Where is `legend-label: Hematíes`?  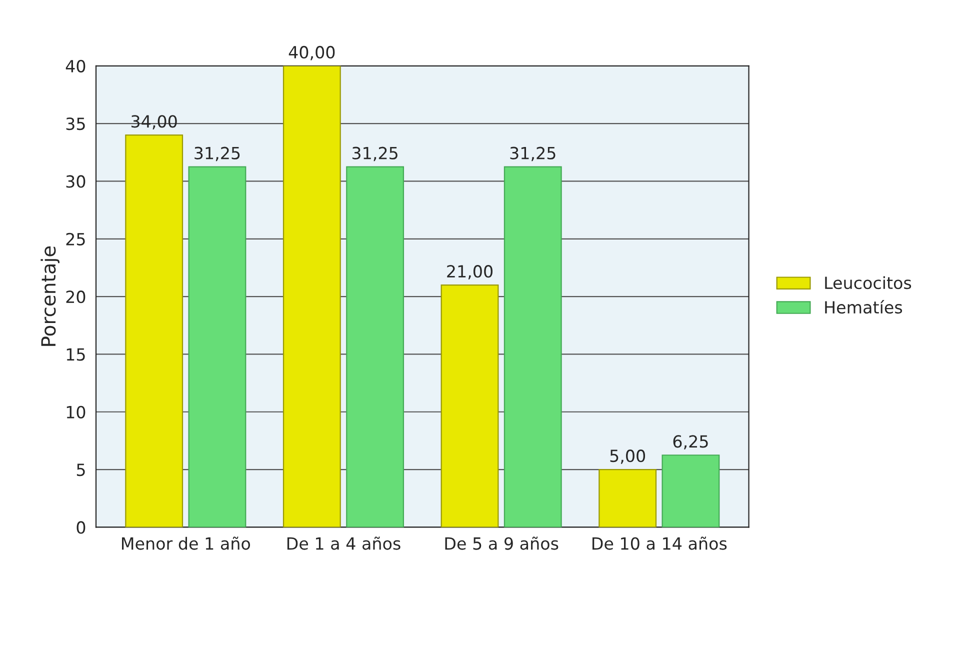
legend-label: Hematíes is located at coordinates (863, 307).